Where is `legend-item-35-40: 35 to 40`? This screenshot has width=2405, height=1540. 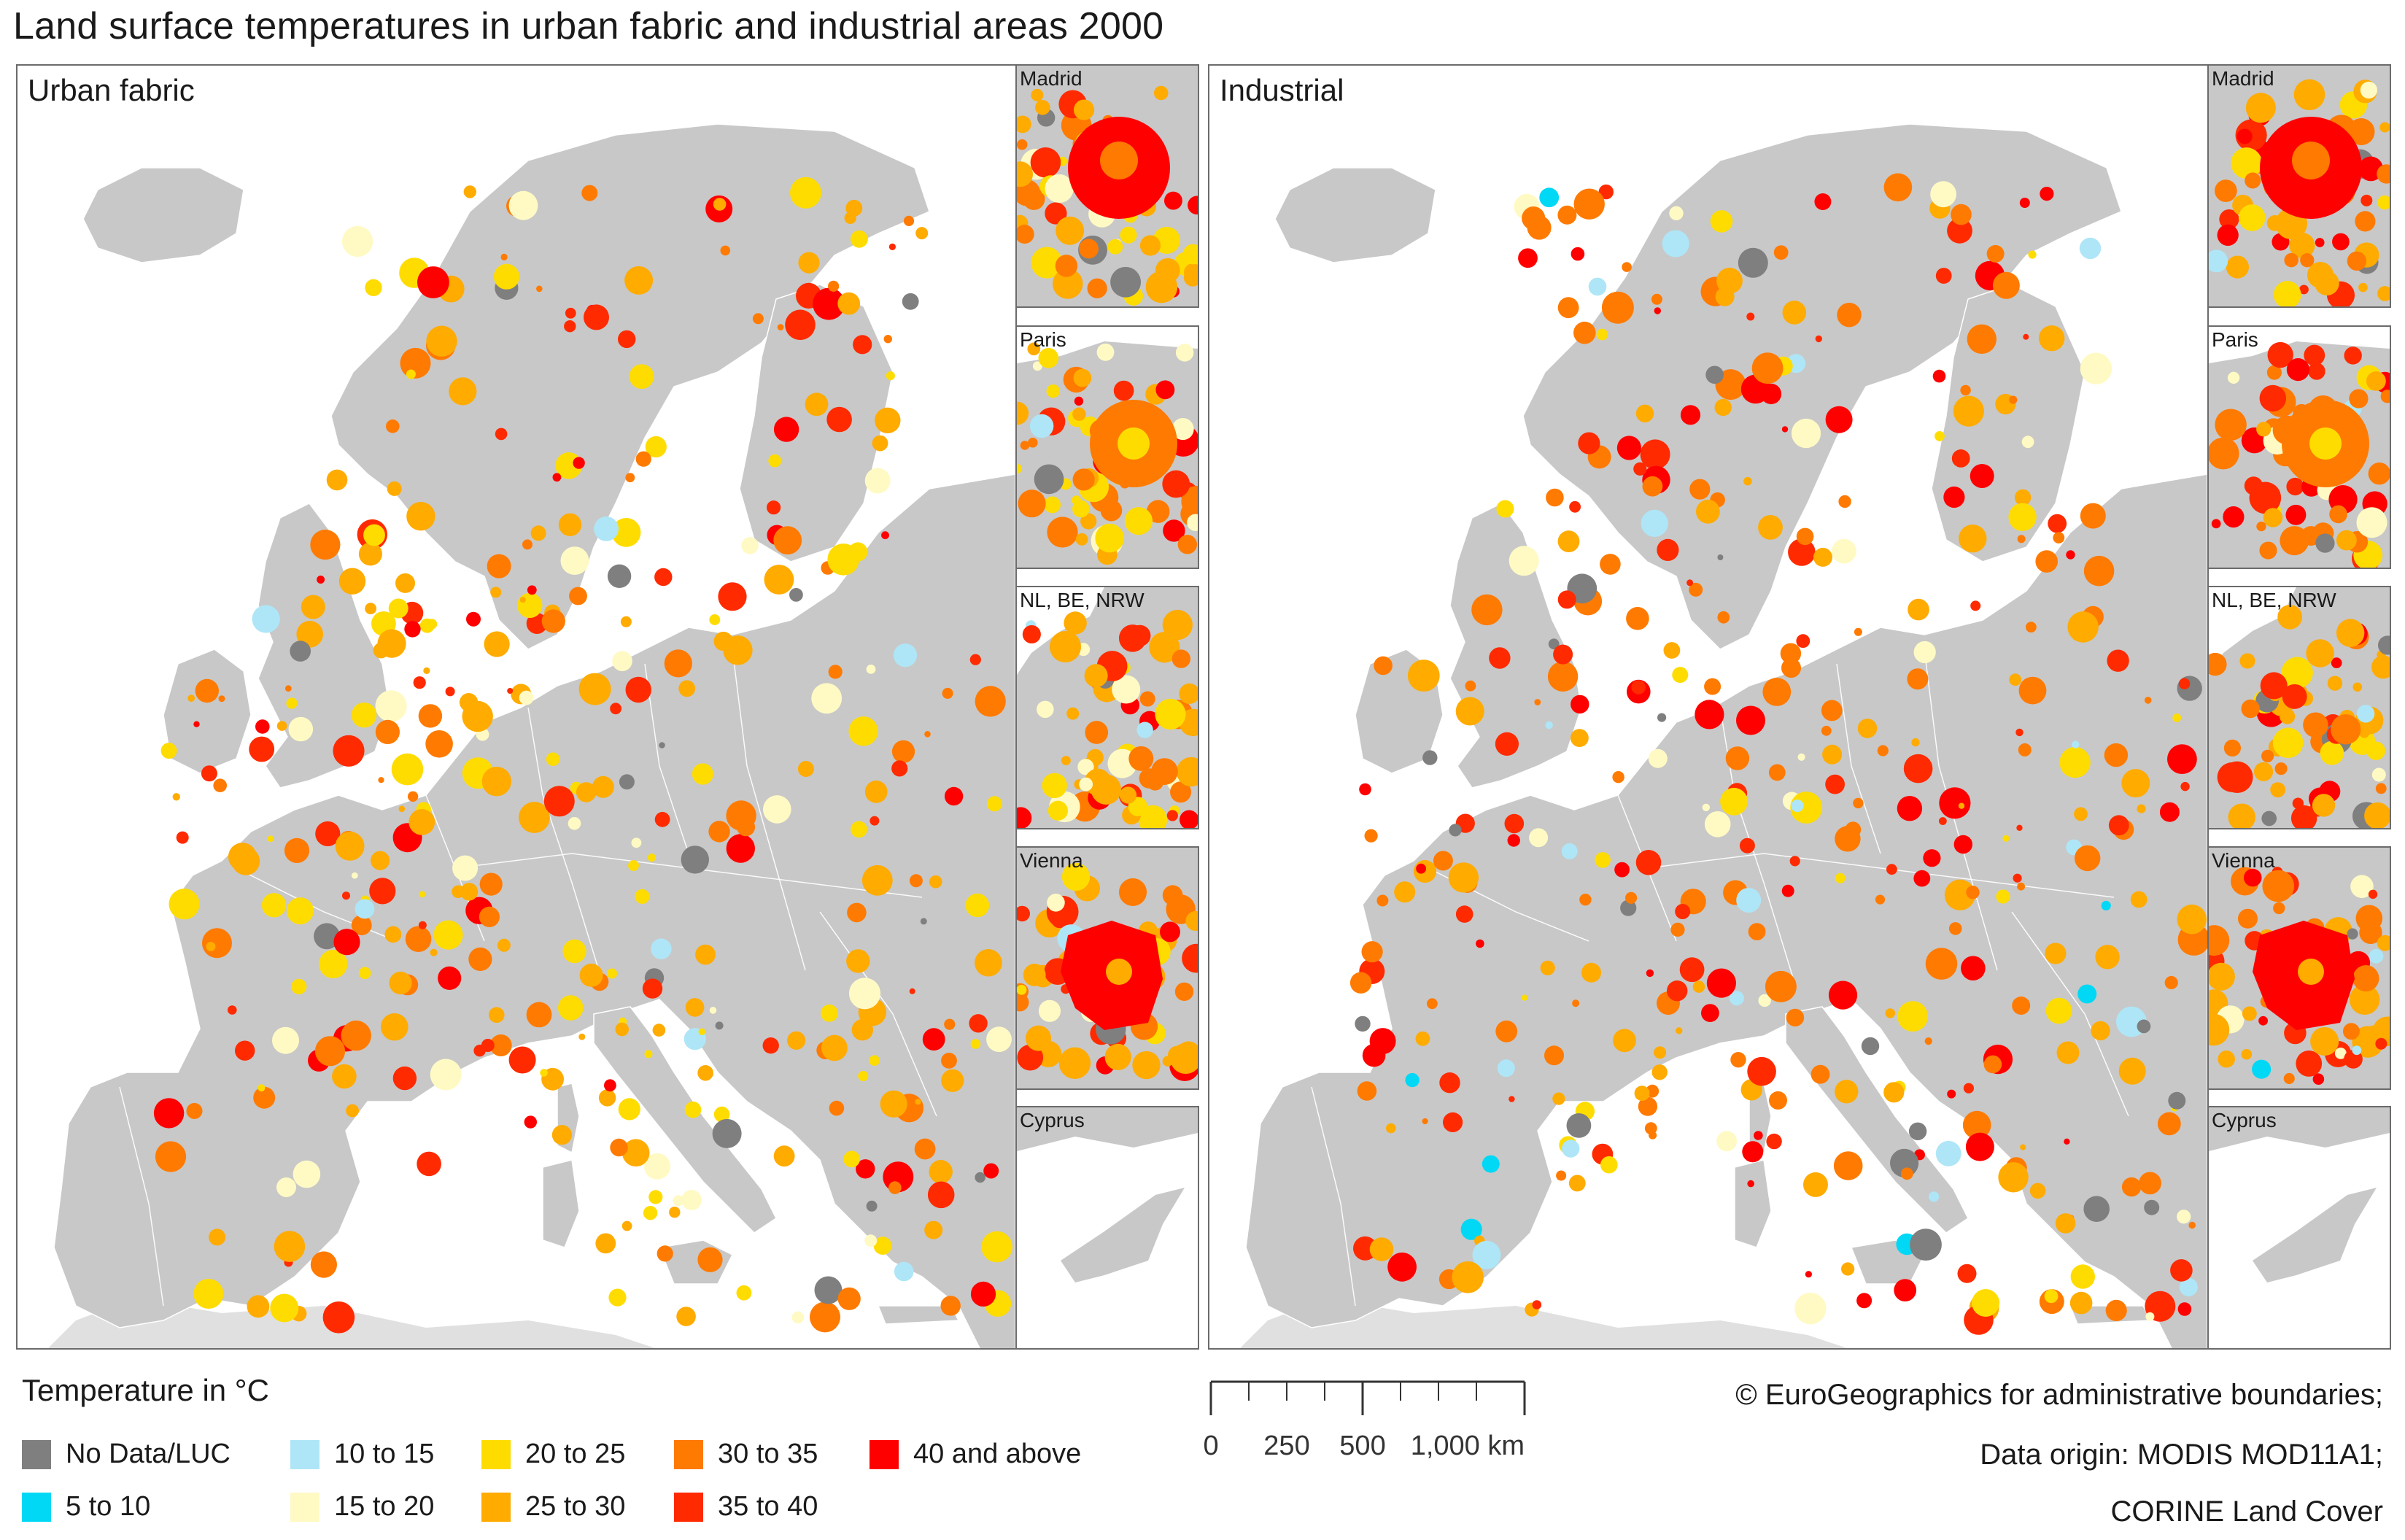
legend-item-35-40: 35 to 40 is located at coordinates (746, 1506).